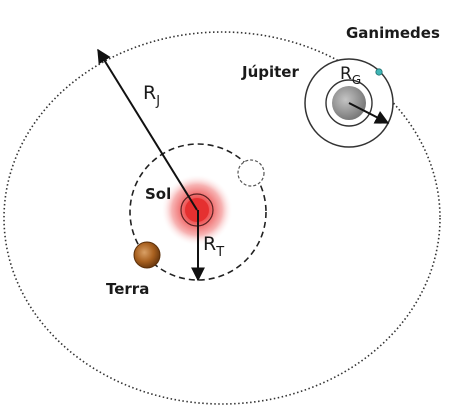  I want to click on sol-label: Sol, so click(158, 194).